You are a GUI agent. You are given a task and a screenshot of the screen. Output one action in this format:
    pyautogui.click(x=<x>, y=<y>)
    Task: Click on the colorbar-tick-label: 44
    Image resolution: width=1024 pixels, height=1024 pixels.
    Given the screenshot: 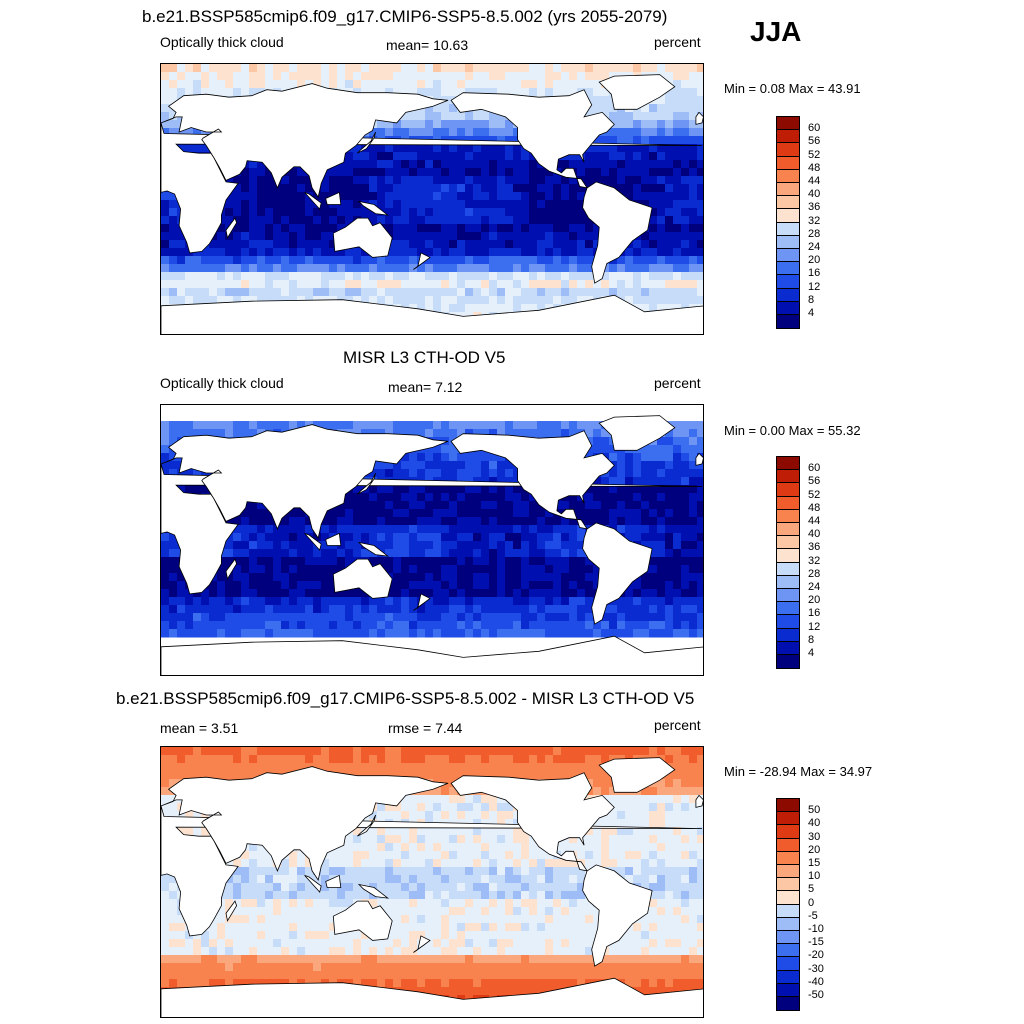 What is the action you would take?
    pyautogui.click(x=814, y=521)
    